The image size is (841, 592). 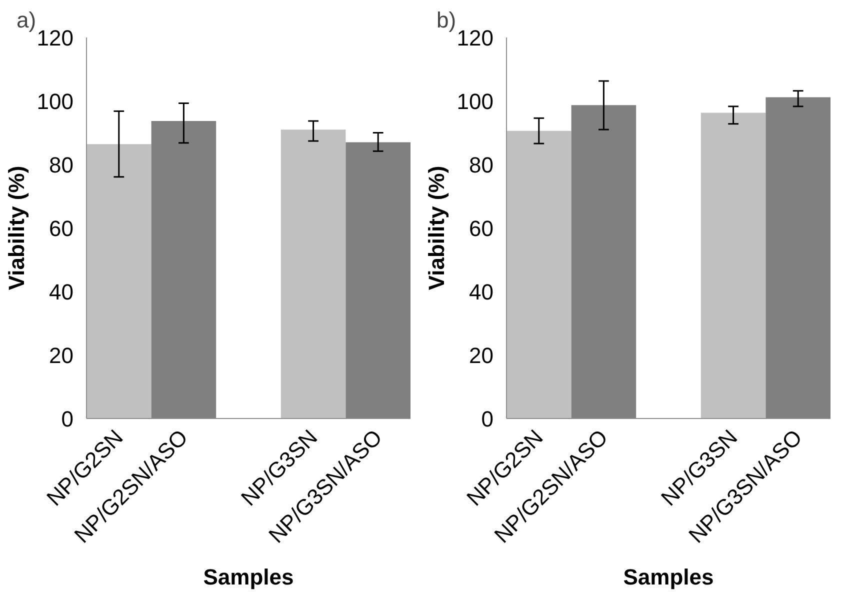 What do you see at coordinates (446, 20) in the screenshot?
I see `text: b)` at bounding box center [446, 20].